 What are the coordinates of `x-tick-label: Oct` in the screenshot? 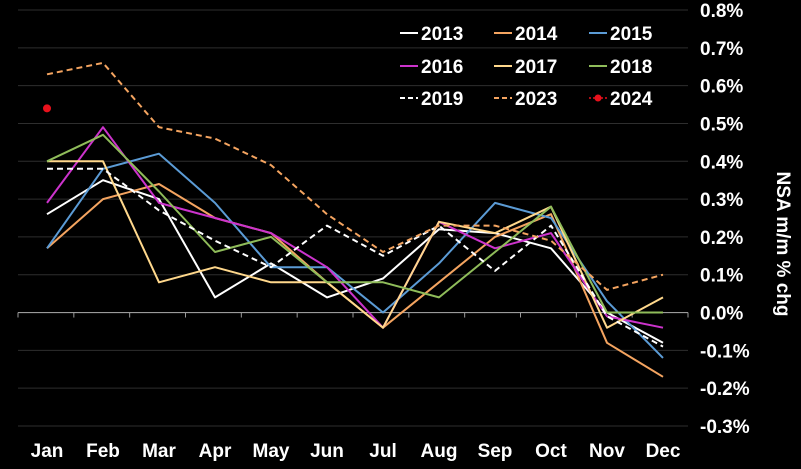 It's located at (551, 451).